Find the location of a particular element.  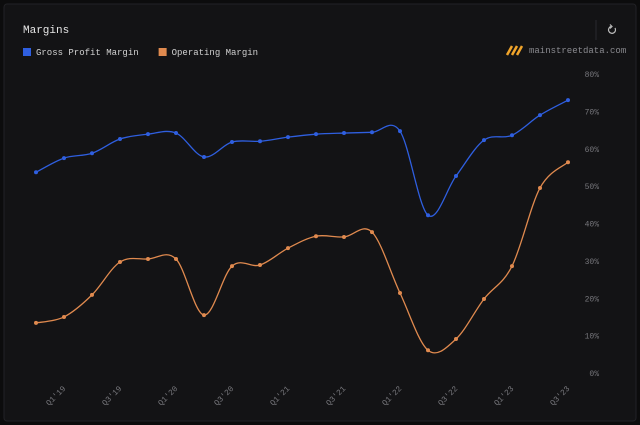

y-tick-label: 10% is located at coordinates (592, 337).